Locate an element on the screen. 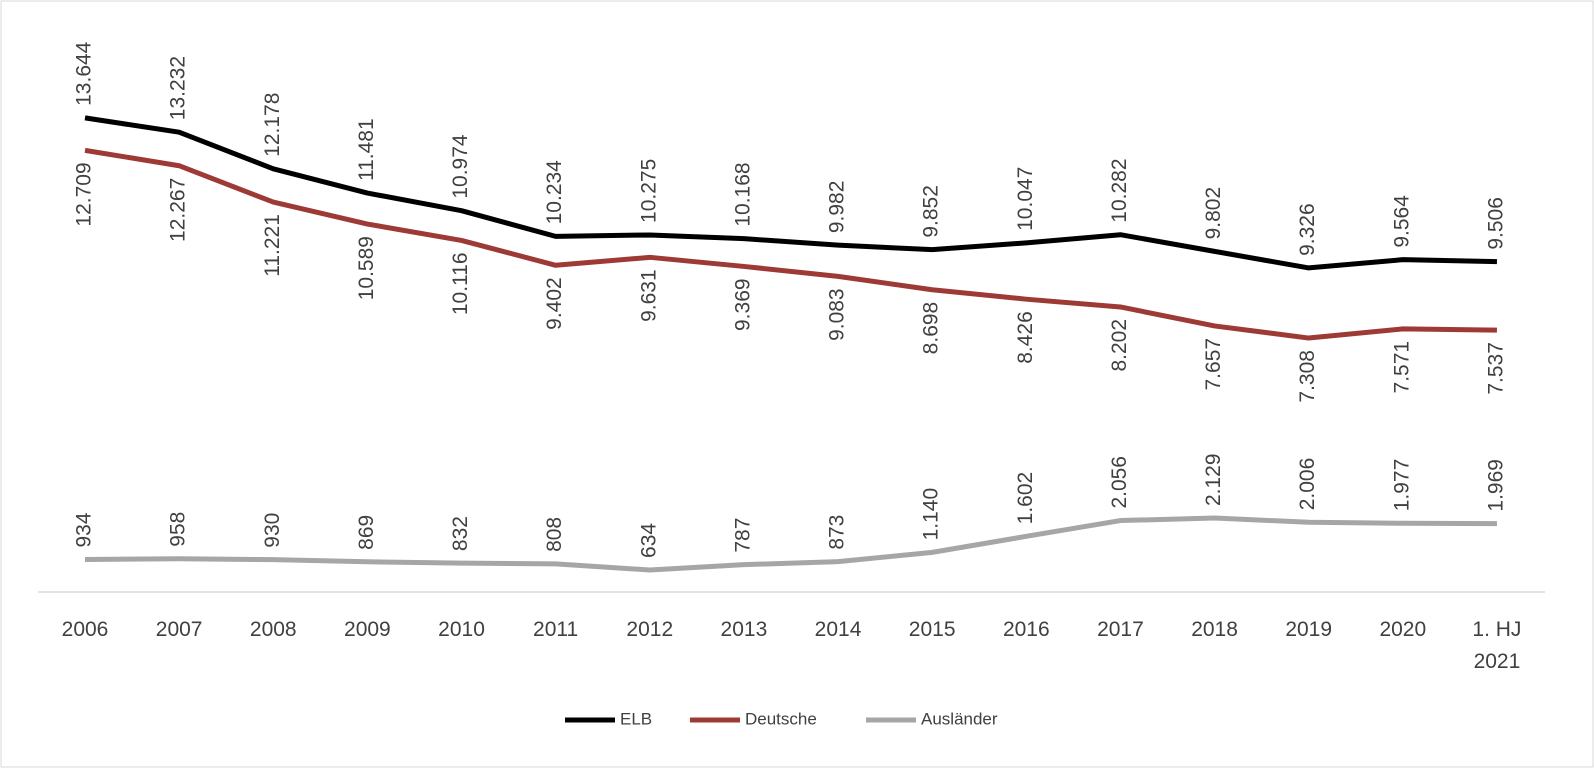  data-label: 9.852 is located at coordinates (931, 211).